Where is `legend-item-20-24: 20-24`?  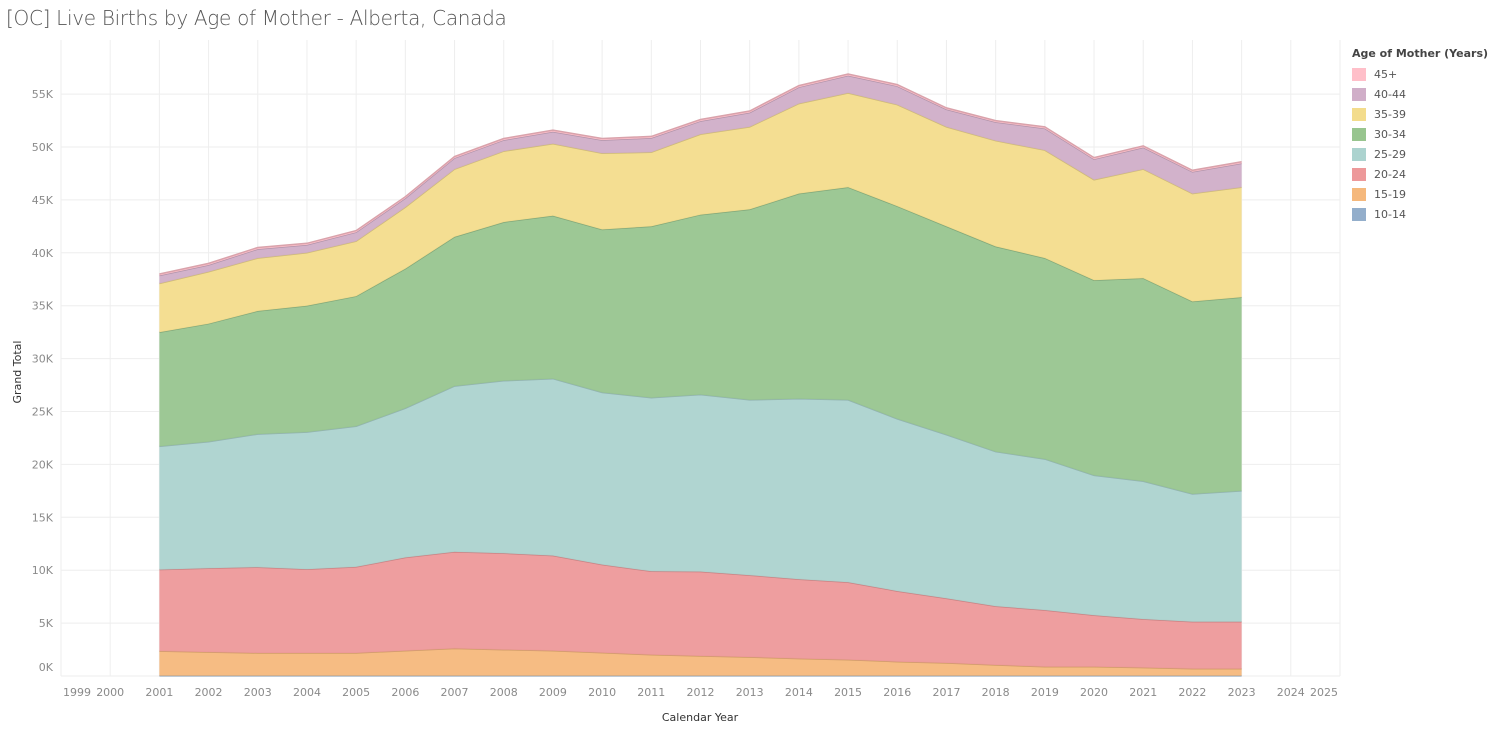 legend-item-20-24: 20-24 is located at coordinates (1420, 174).